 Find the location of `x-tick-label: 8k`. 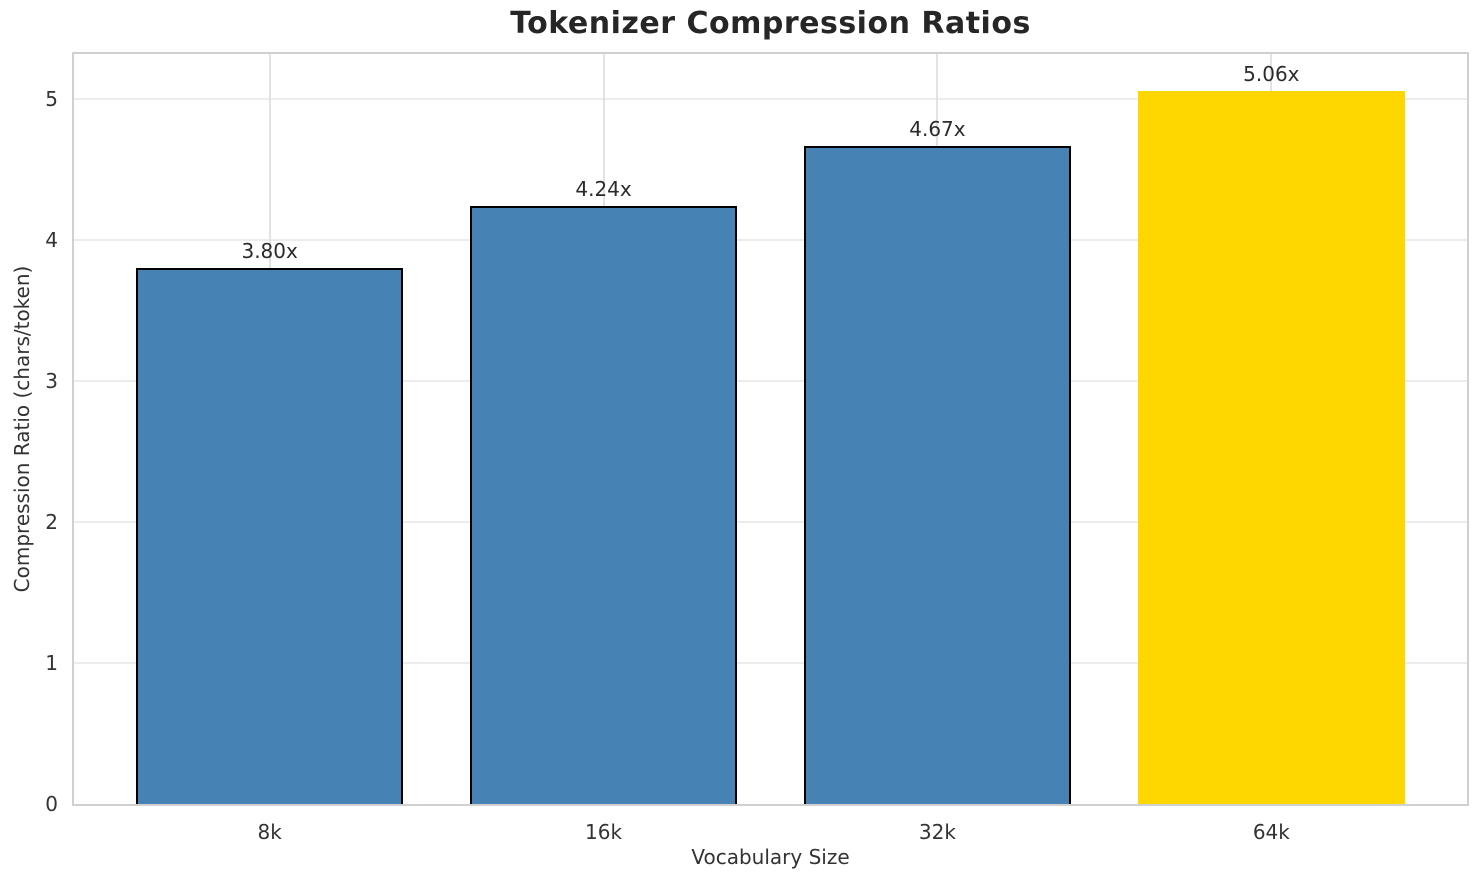

x-tick-label: 8k is located at coordinates (269, 832).